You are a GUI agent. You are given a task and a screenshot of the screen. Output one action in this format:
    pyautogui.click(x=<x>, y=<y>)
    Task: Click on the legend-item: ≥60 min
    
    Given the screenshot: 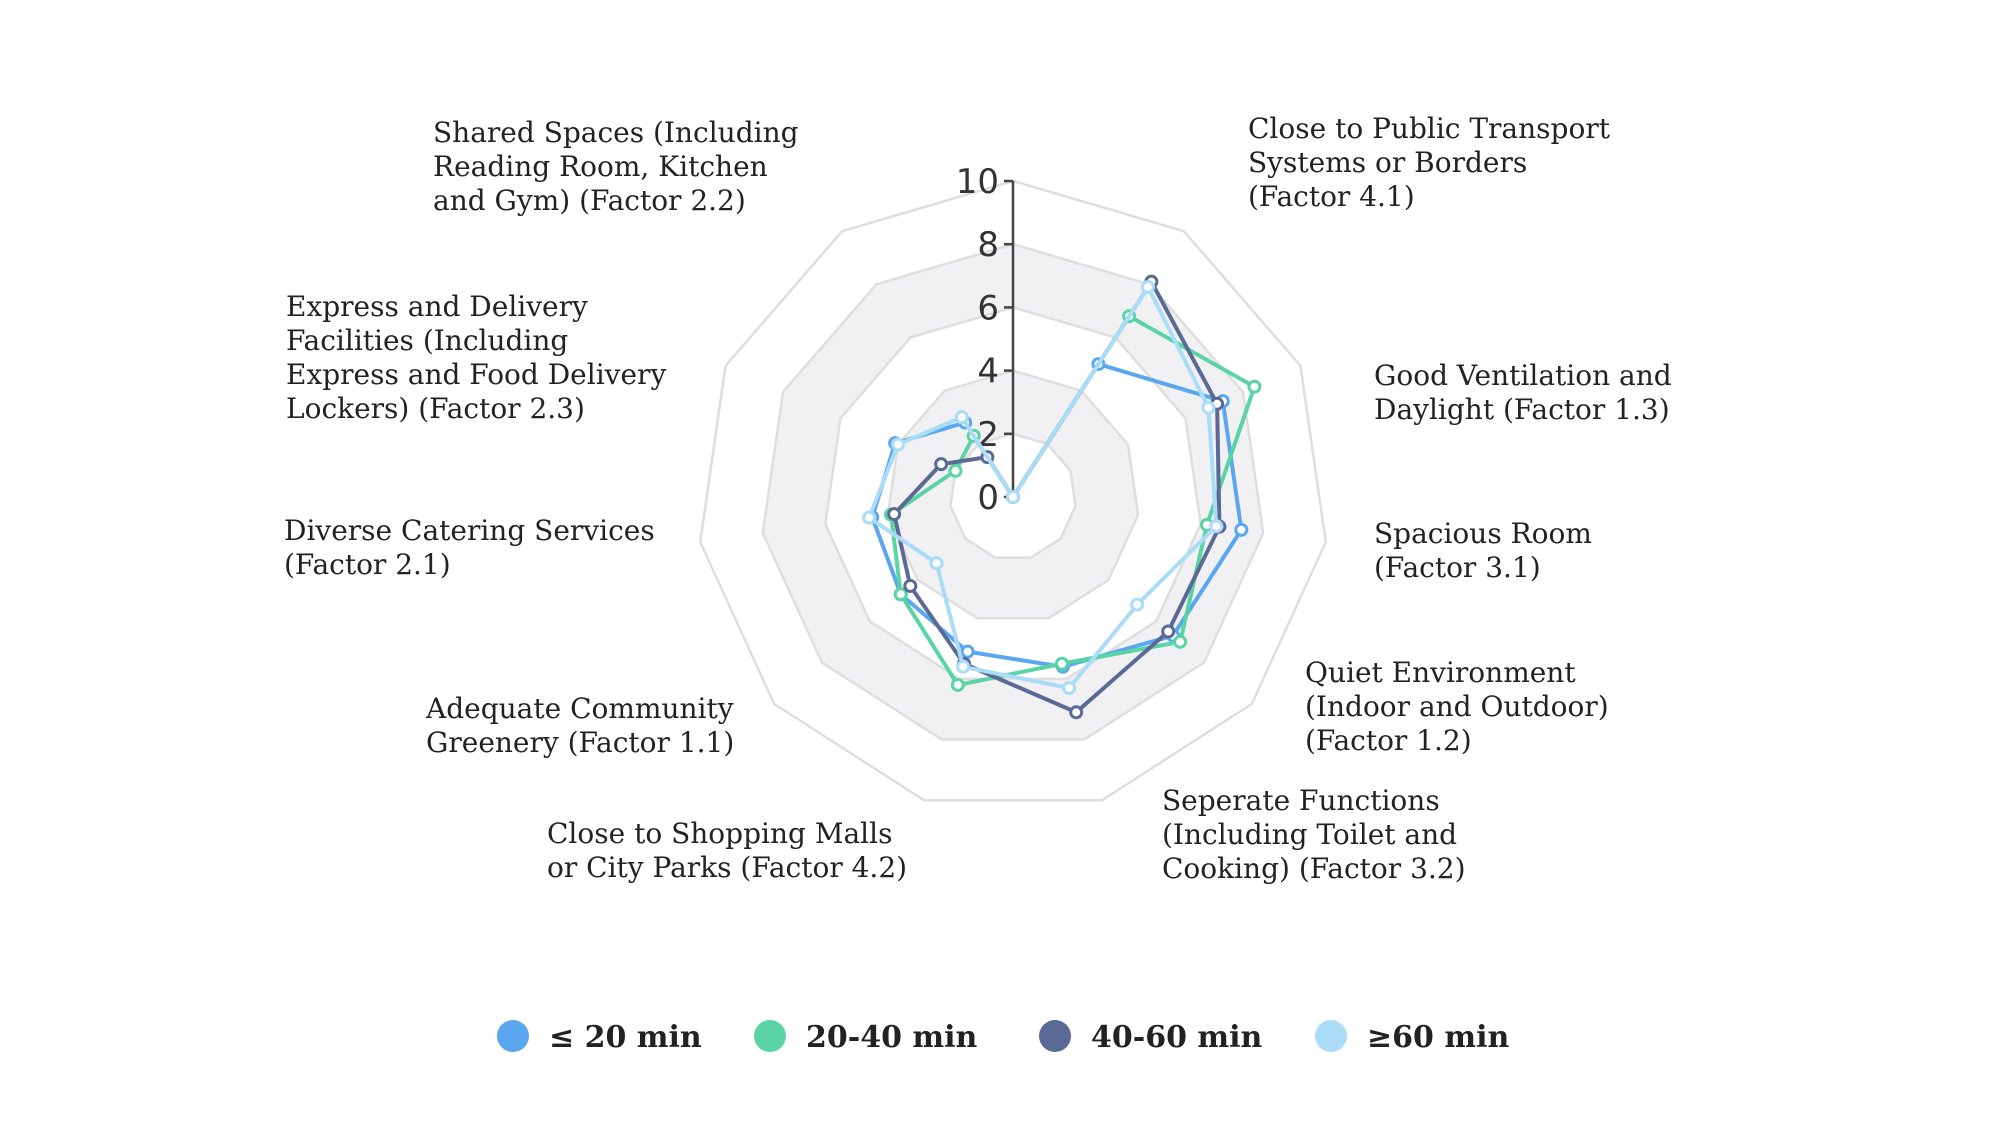 What is the action you would take?
    pyautogui.click(x=1412, y=1037)
    